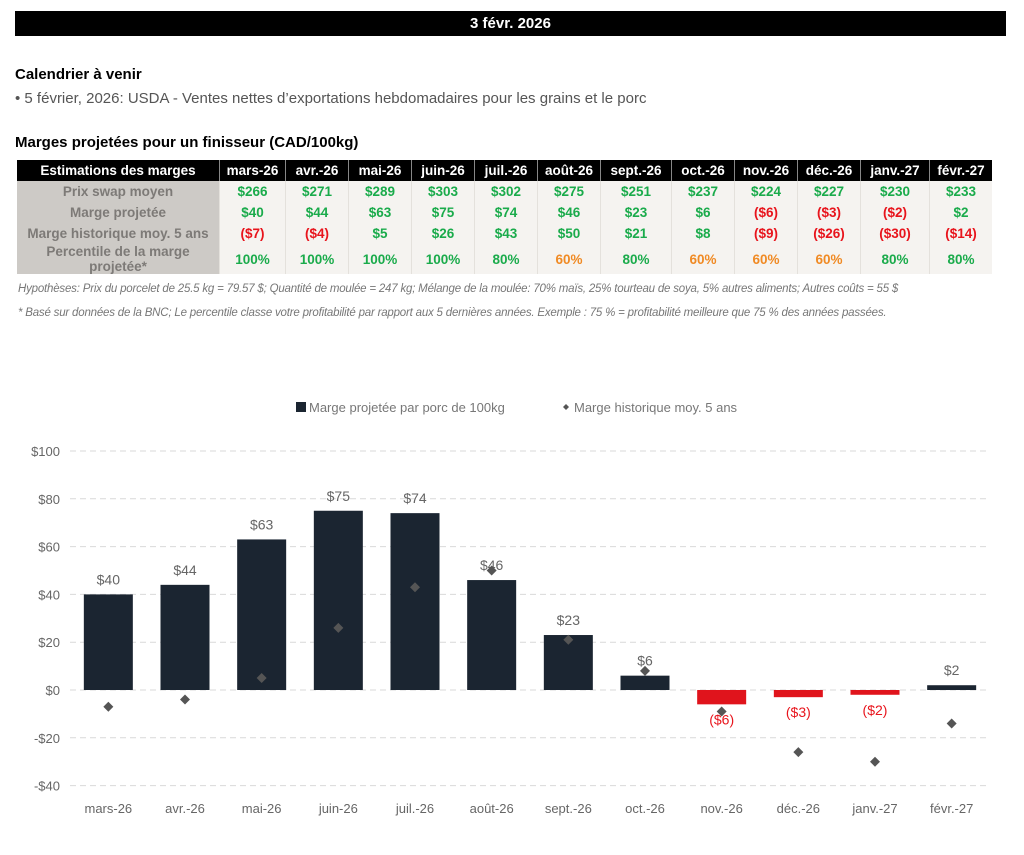 This screenshot has width=1024, height=855. I want to click on table-cell: $289, so click(380, 191).